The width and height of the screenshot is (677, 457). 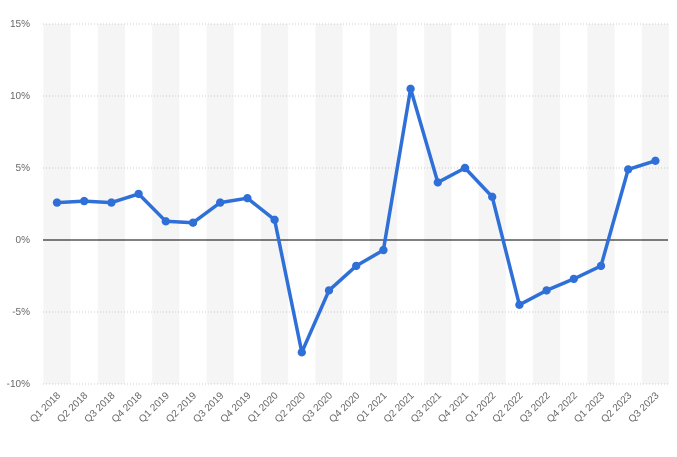 What do you see at coordinates (20, 96) in the screenshot?
I see `y-tick-label: 10%` at bounding box center [20, 96].